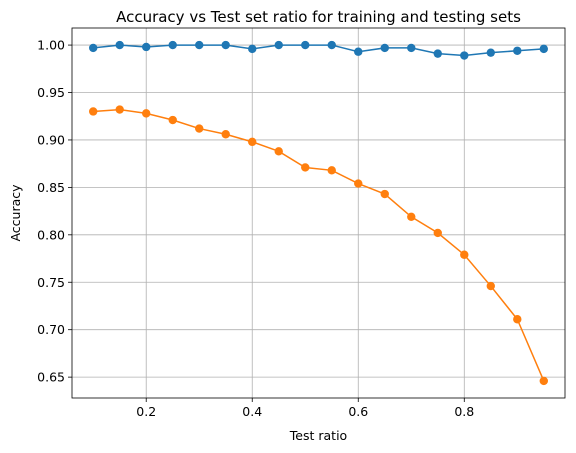  What do you see at coordinates (252, 411) in the screenshot?
I see `x-tick-label: 0.4` at bounding box center [252, 411].